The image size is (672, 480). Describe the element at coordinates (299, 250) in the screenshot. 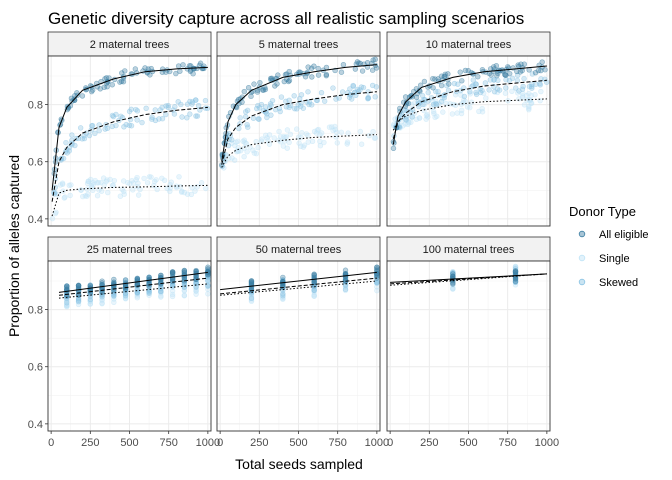

I see `facet-strip-label: 50 maternal trees` at that location.